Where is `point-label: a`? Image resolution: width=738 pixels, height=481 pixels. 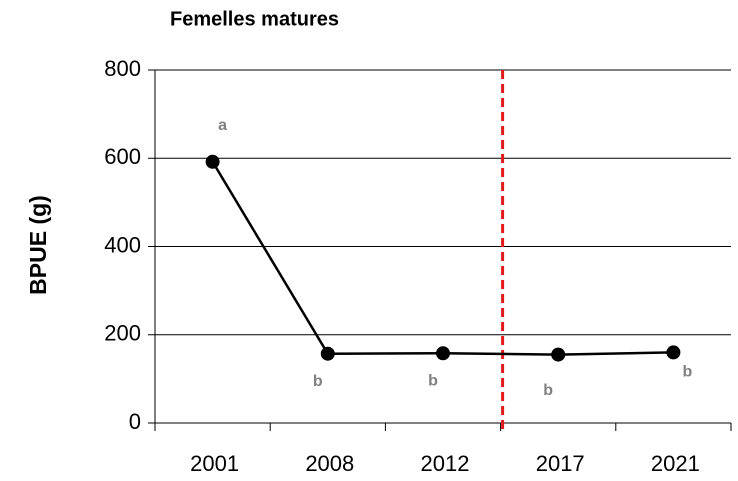 point-label: a is located at coordinates (222, 125).